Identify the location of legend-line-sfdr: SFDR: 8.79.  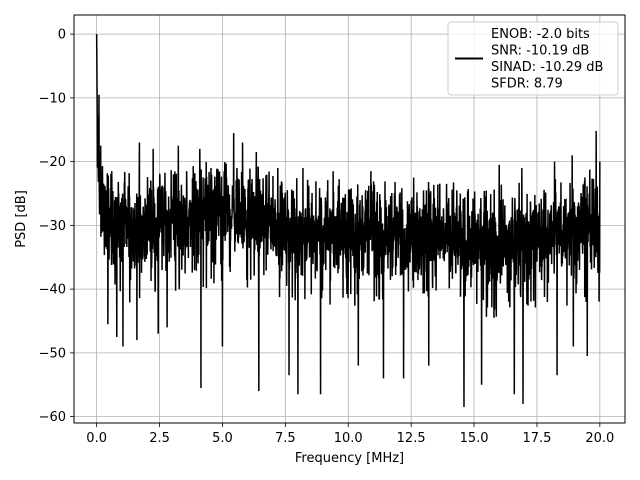
(527, 84).